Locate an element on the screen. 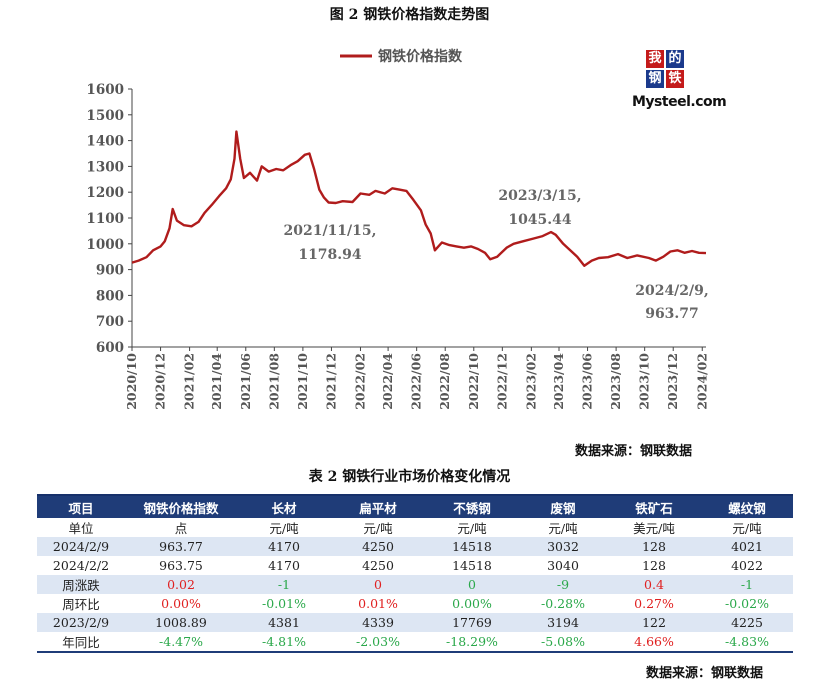 The width and height of the screenshot is (819, 685). table-cell: -4.81% is located at coordinates (284, 642).